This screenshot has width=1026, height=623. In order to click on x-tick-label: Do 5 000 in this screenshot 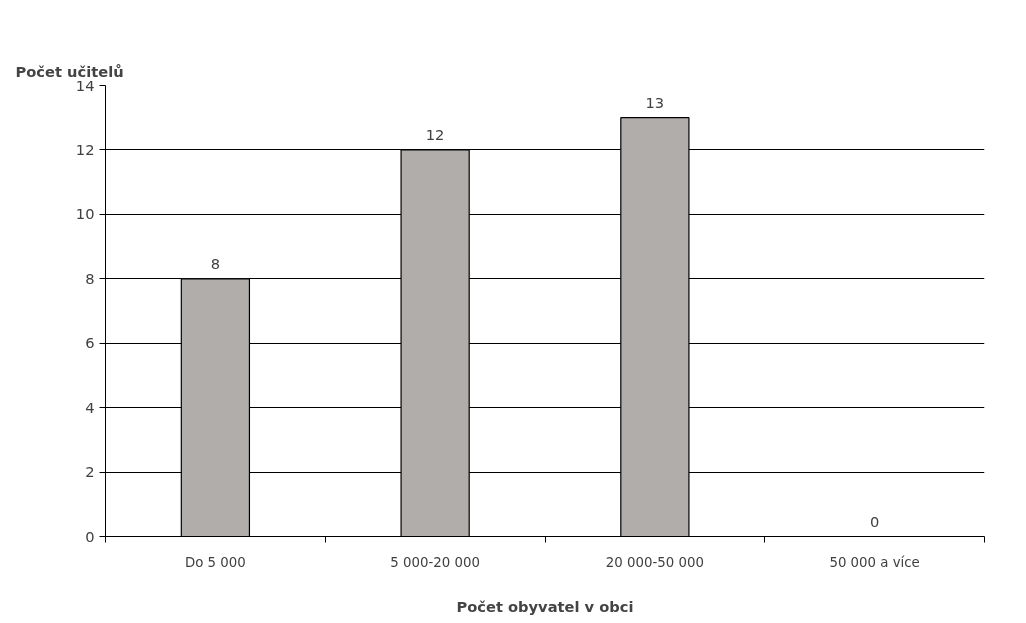, I will do `click(215, 562)`.